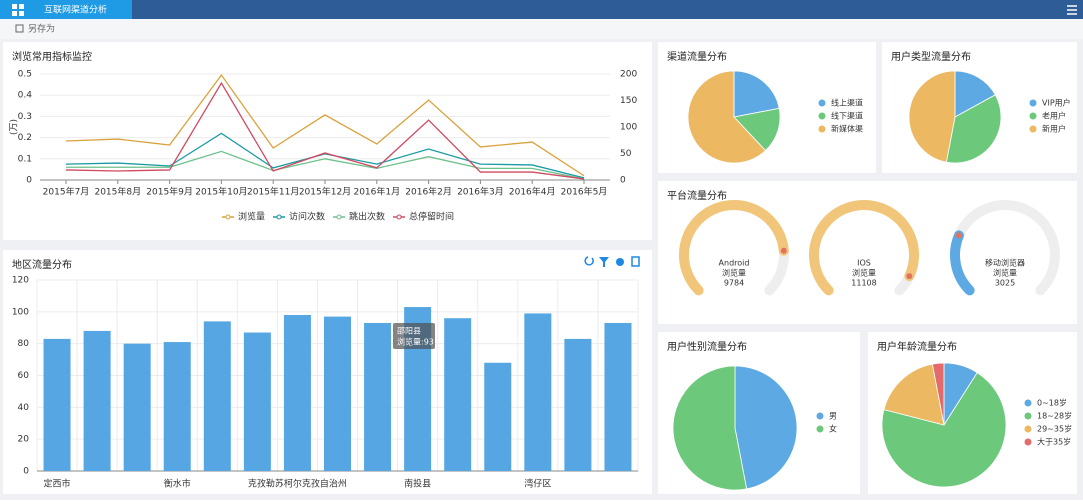 Image resolution: width=1083 pixels, height=504 pixels. Describe the element at coordinates (1005, 263) in the screenshot. I see `gauge-name: 移动浏览器` at that location.